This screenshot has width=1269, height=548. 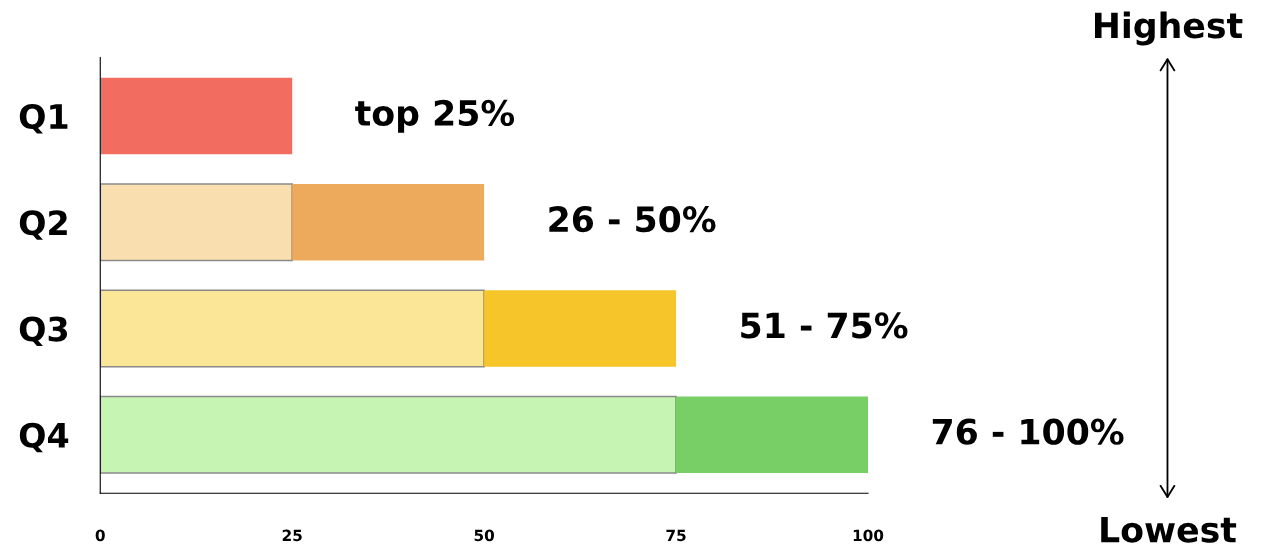 I want to click on x-tick-label: 0, so click(x=100, y=535).